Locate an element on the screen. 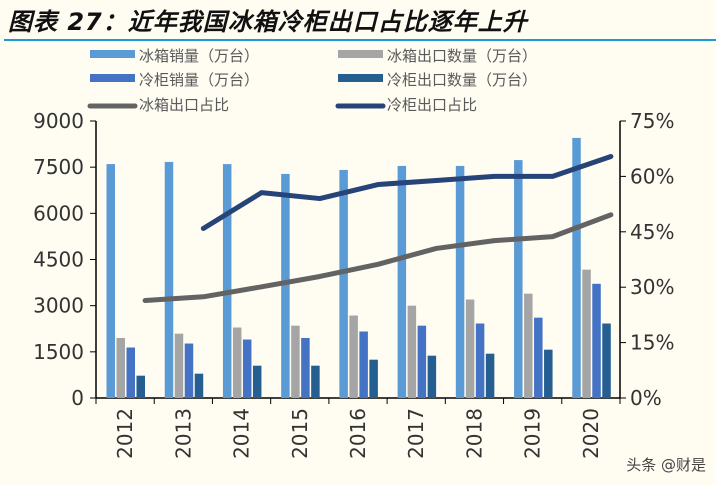 The height and width of the screenshot is (485, 716). right-tick-label: 0% is located at coordinates (646, 398).